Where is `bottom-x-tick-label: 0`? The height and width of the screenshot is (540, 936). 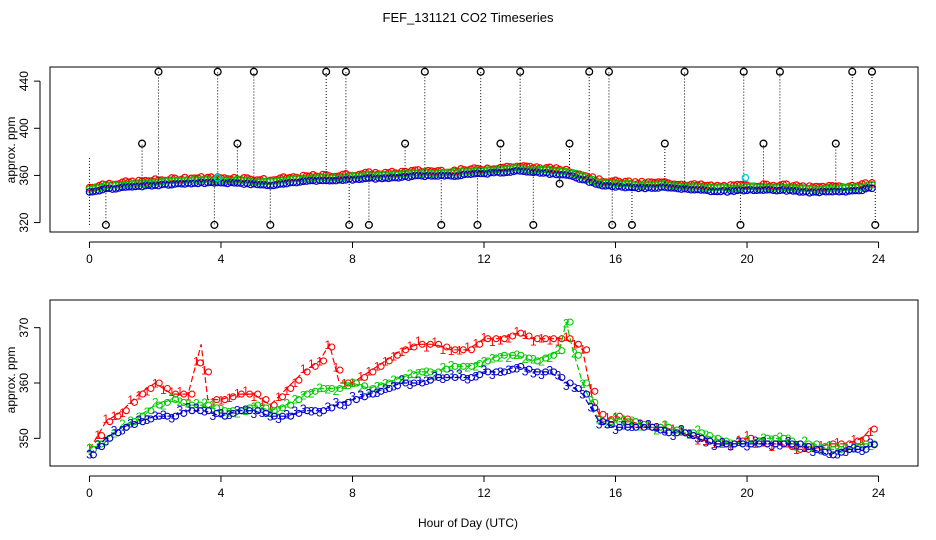
bottom-x-tick-label: 0 is located at coordinates (89, 493).